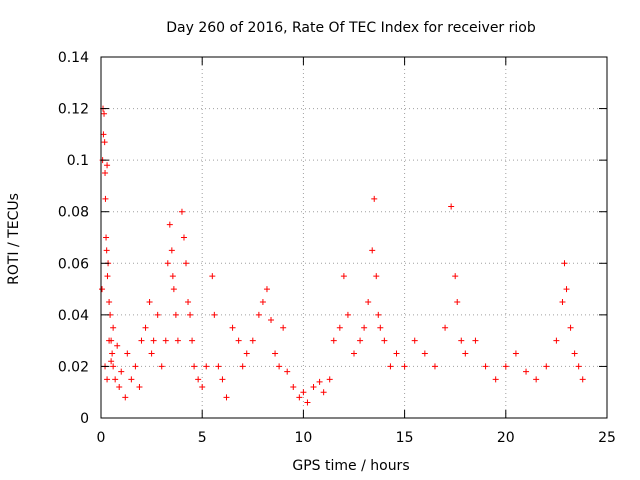 The image size is (640, 480). Describe the element at coordinates (506, 438) in the screenshot. I see `x-tick-label: 20` at that location.